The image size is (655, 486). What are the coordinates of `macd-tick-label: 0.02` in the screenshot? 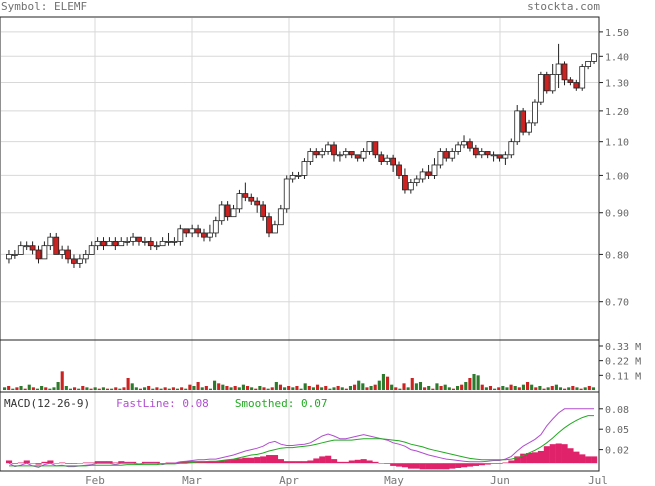 It's located at (617, 451).